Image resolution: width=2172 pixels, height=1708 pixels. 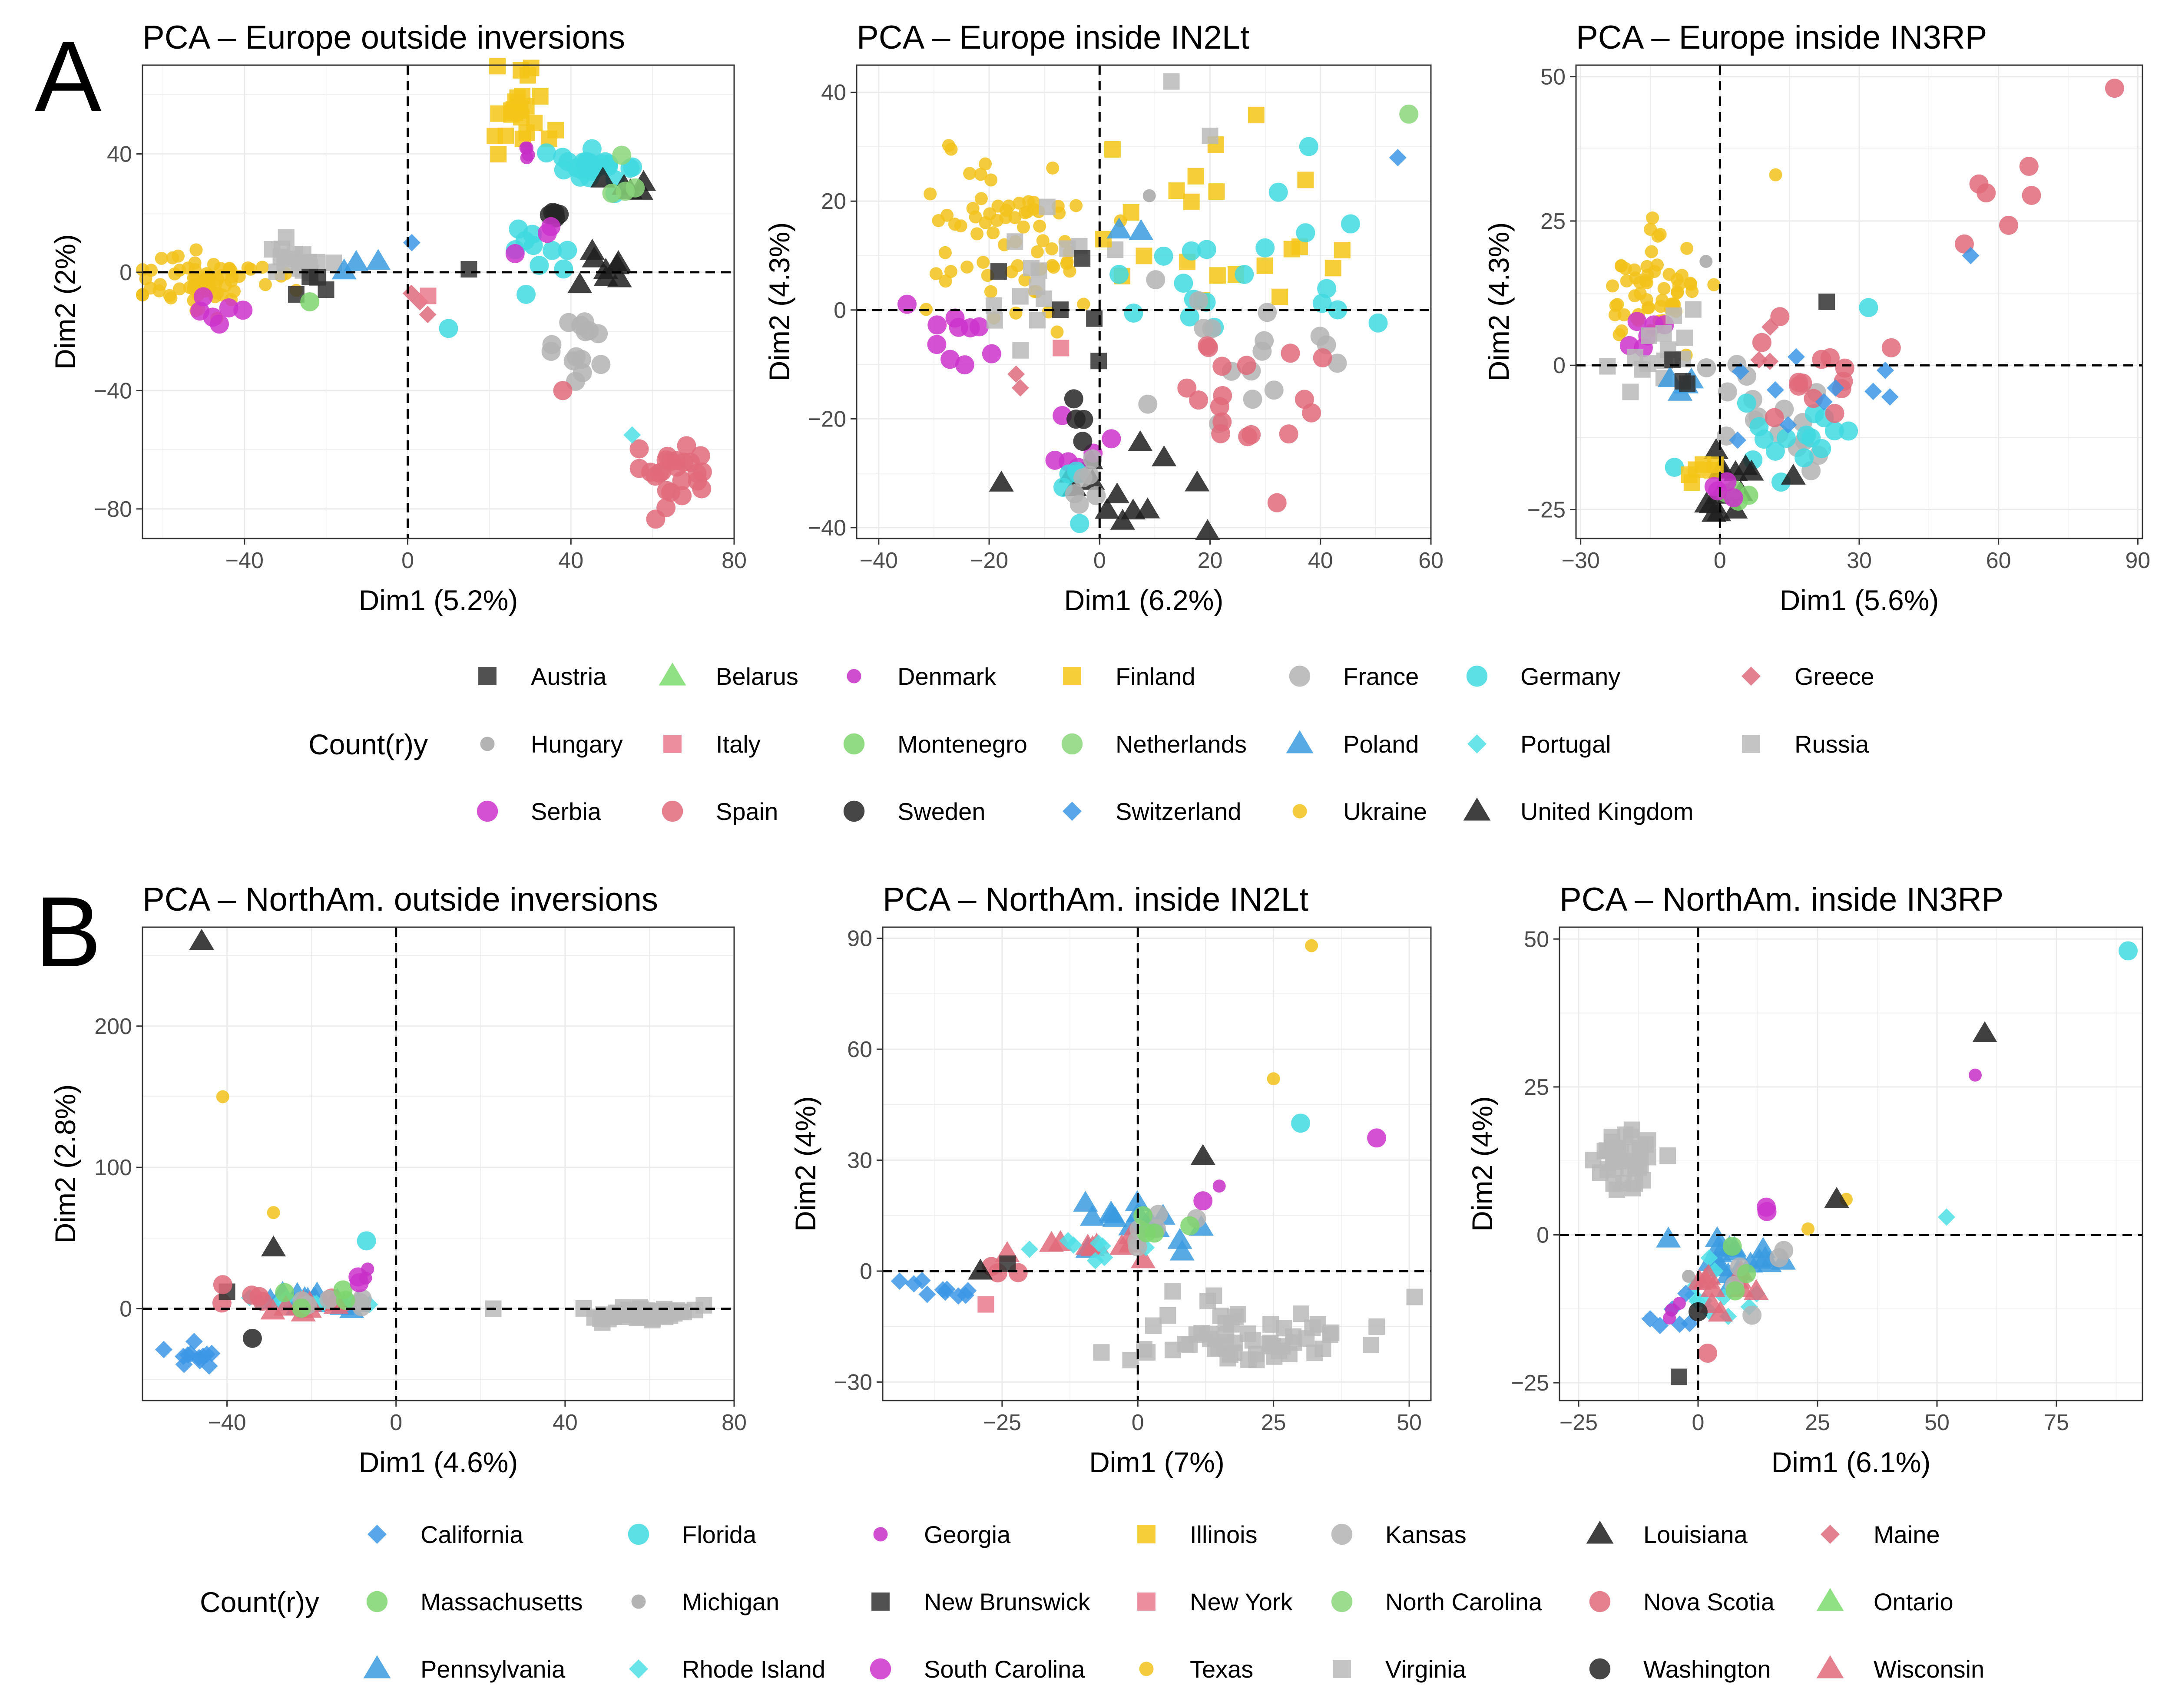 What do you see at coordinates (672, 744) in the screenshot?
I see `legend-key-italy` at bounding box center [672, 744].